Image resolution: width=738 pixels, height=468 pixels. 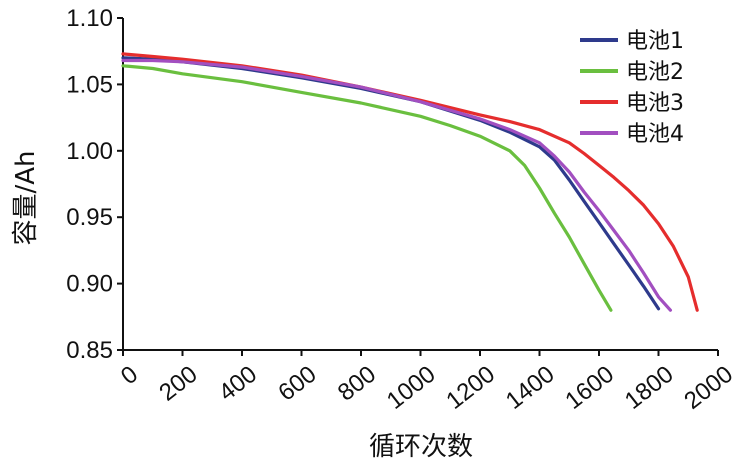 I want to click on x-tick-label: 1400, so click(x=530, y=388).